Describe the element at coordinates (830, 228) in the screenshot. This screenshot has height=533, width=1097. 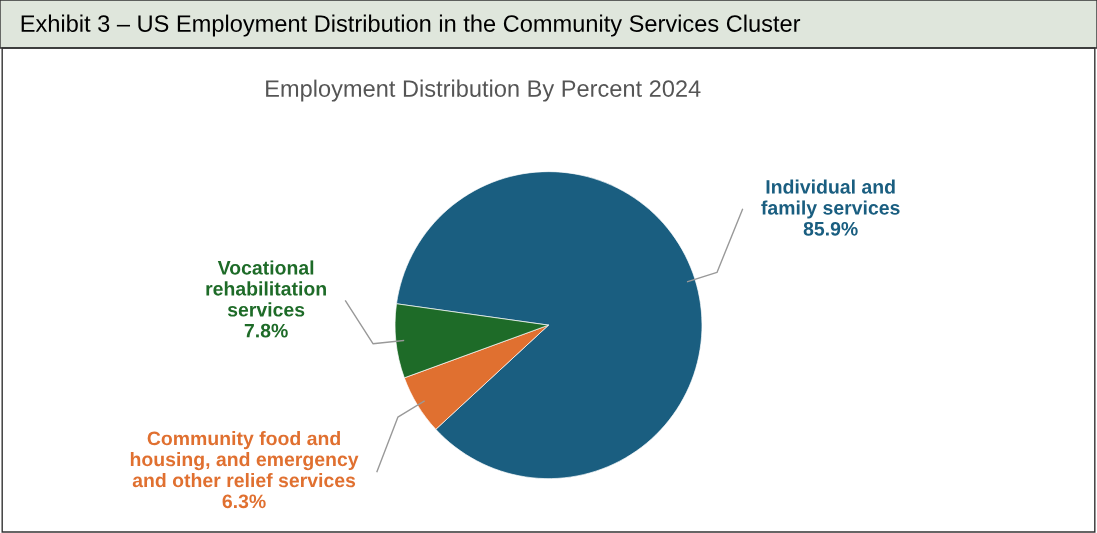
I see `data-label: 85.9%` at that location.